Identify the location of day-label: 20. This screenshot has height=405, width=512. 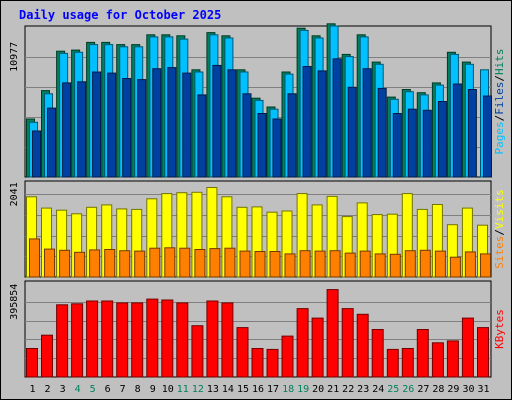
(318, 389).